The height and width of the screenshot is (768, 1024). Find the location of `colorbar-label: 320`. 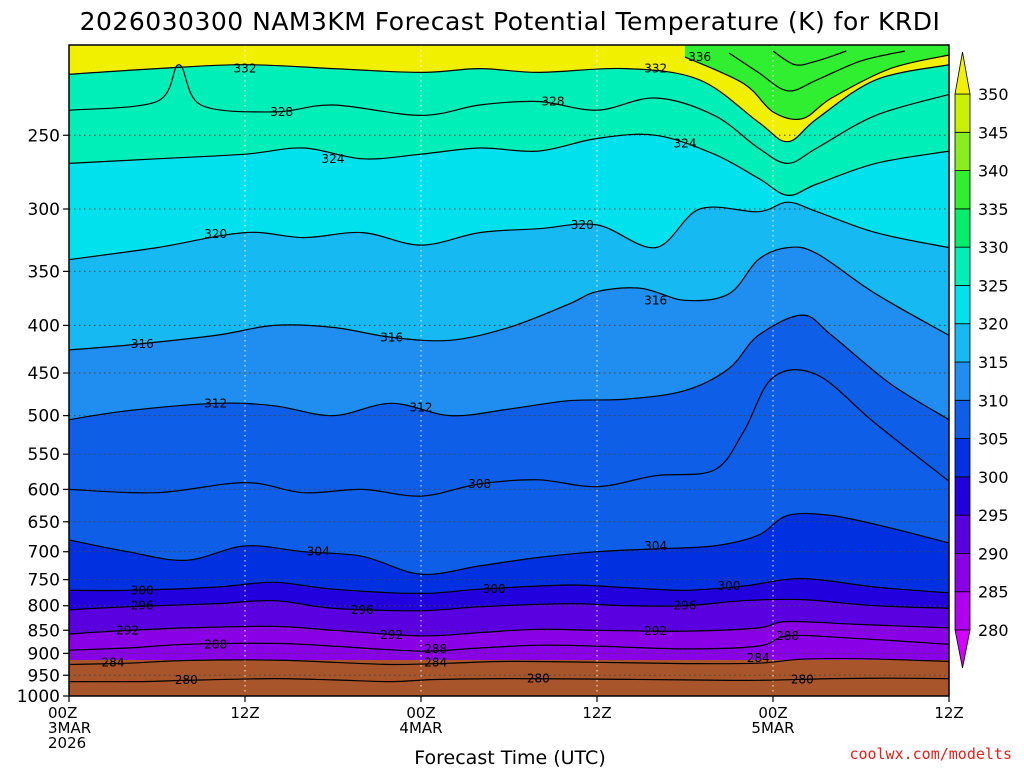

colorbar-label: 320 is located at coordinates (993, 324).